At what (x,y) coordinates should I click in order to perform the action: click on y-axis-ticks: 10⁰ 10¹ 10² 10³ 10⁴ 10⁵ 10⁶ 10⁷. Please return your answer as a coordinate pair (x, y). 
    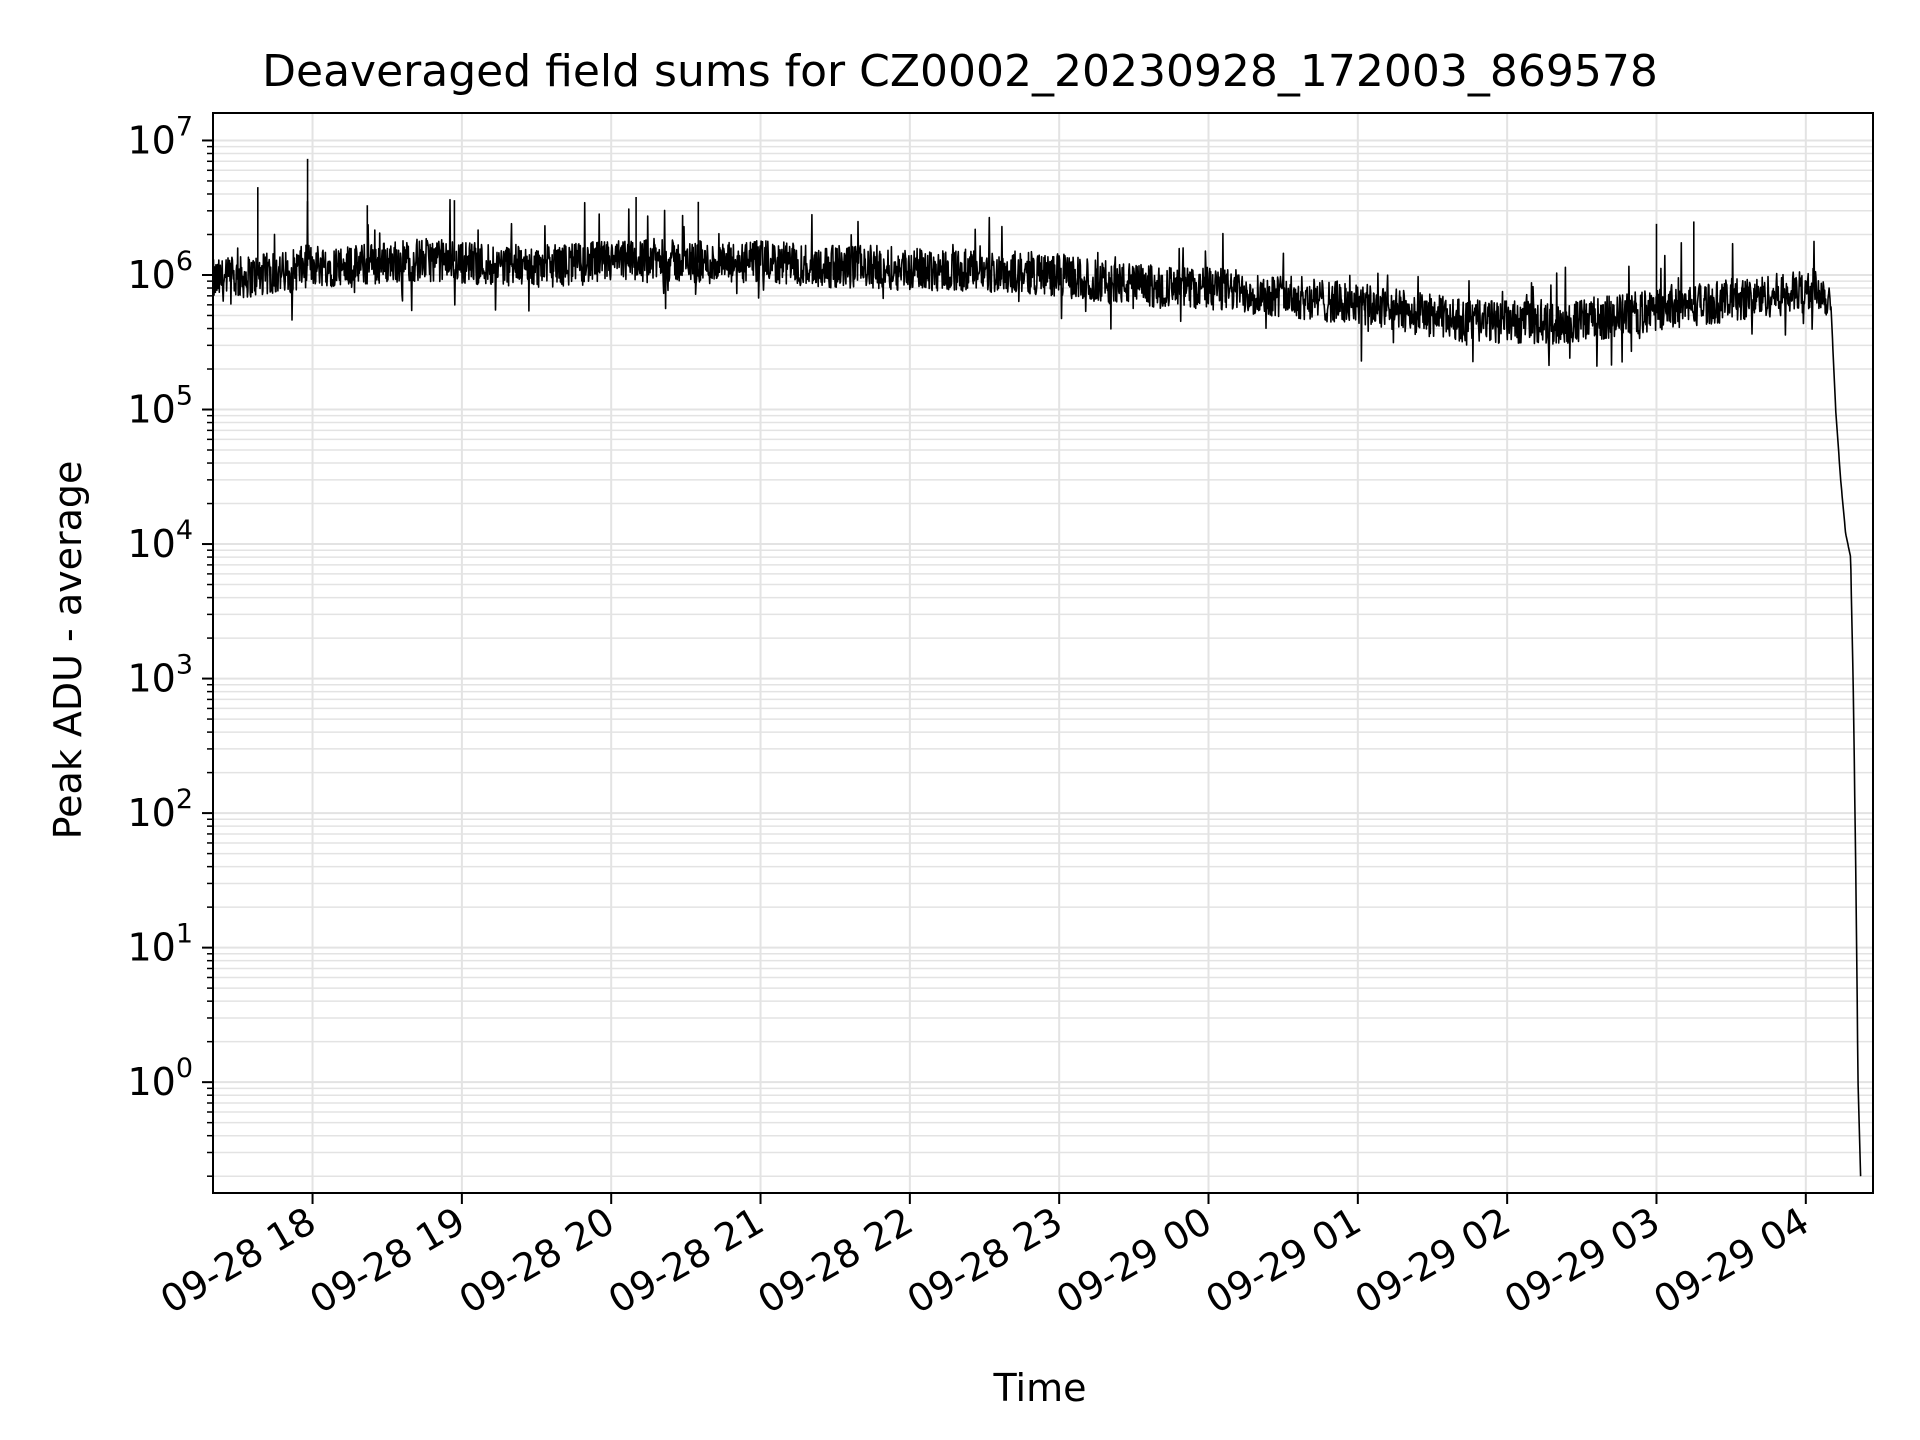
    Looking at the image, I should click on (170, 644).